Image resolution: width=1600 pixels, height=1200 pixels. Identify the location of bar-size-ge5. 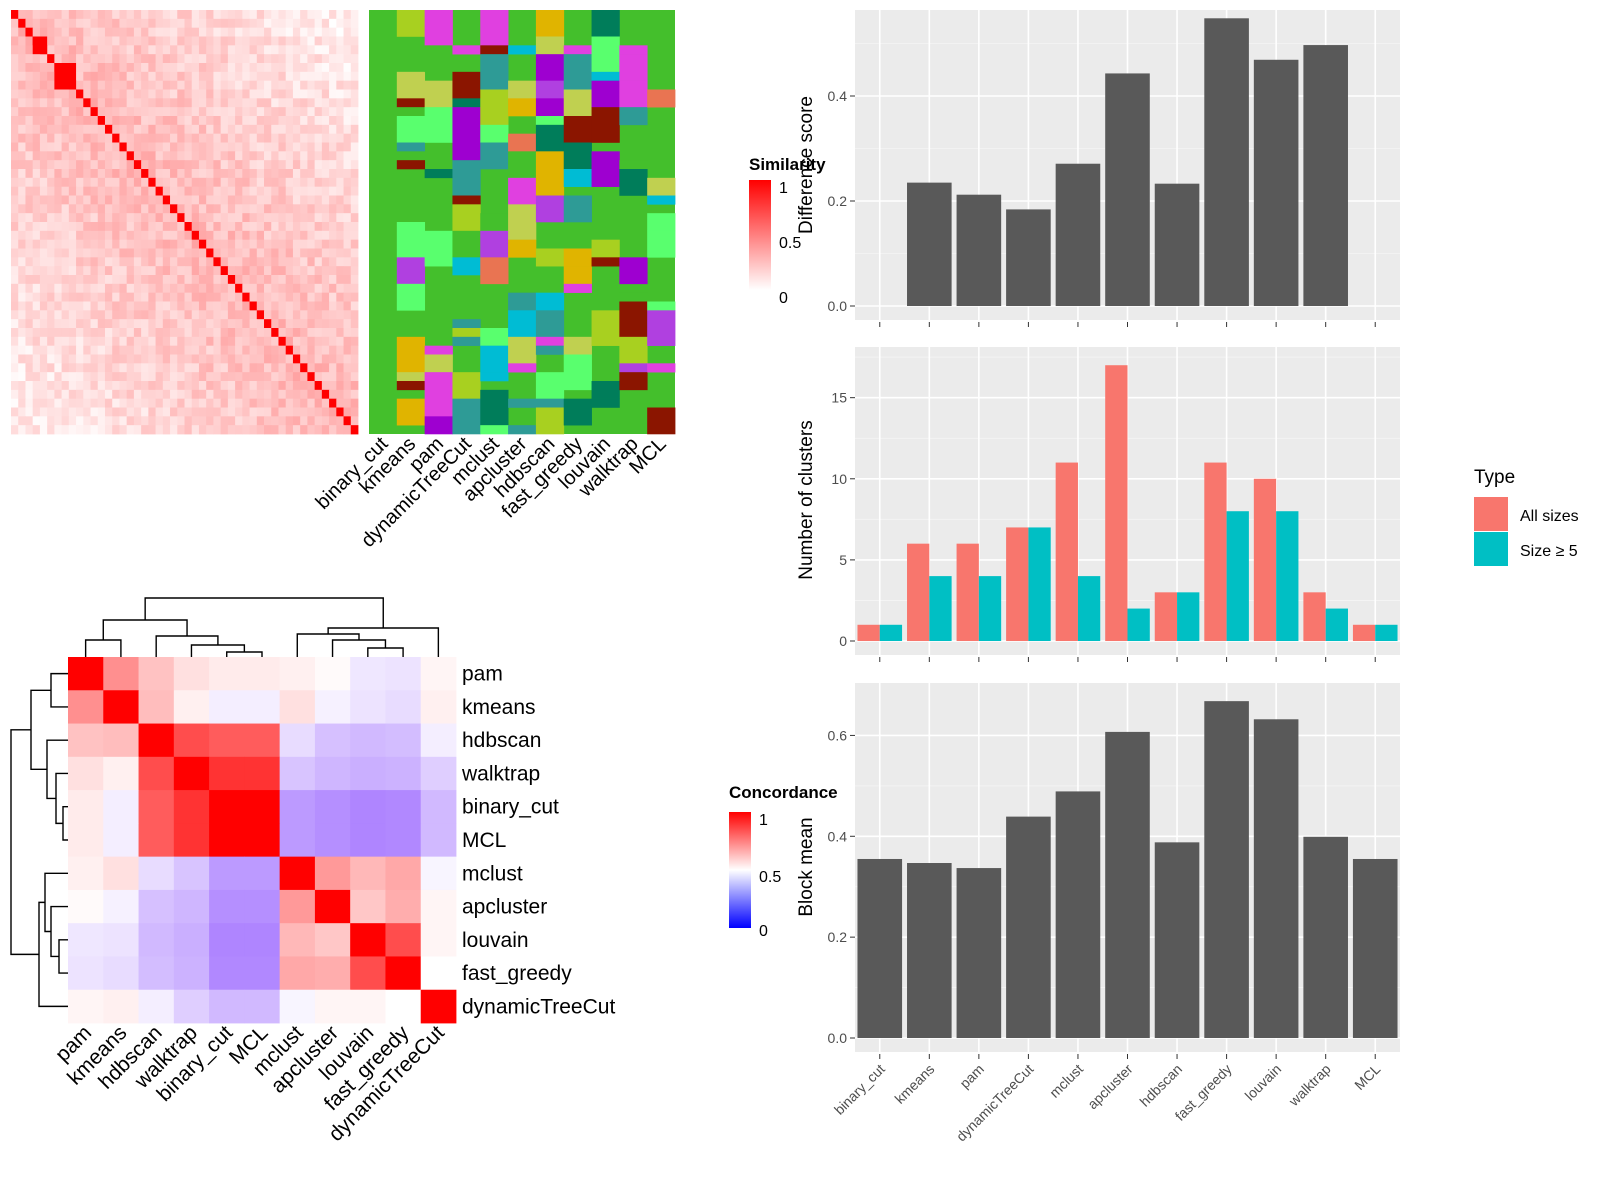
(1089, 608).